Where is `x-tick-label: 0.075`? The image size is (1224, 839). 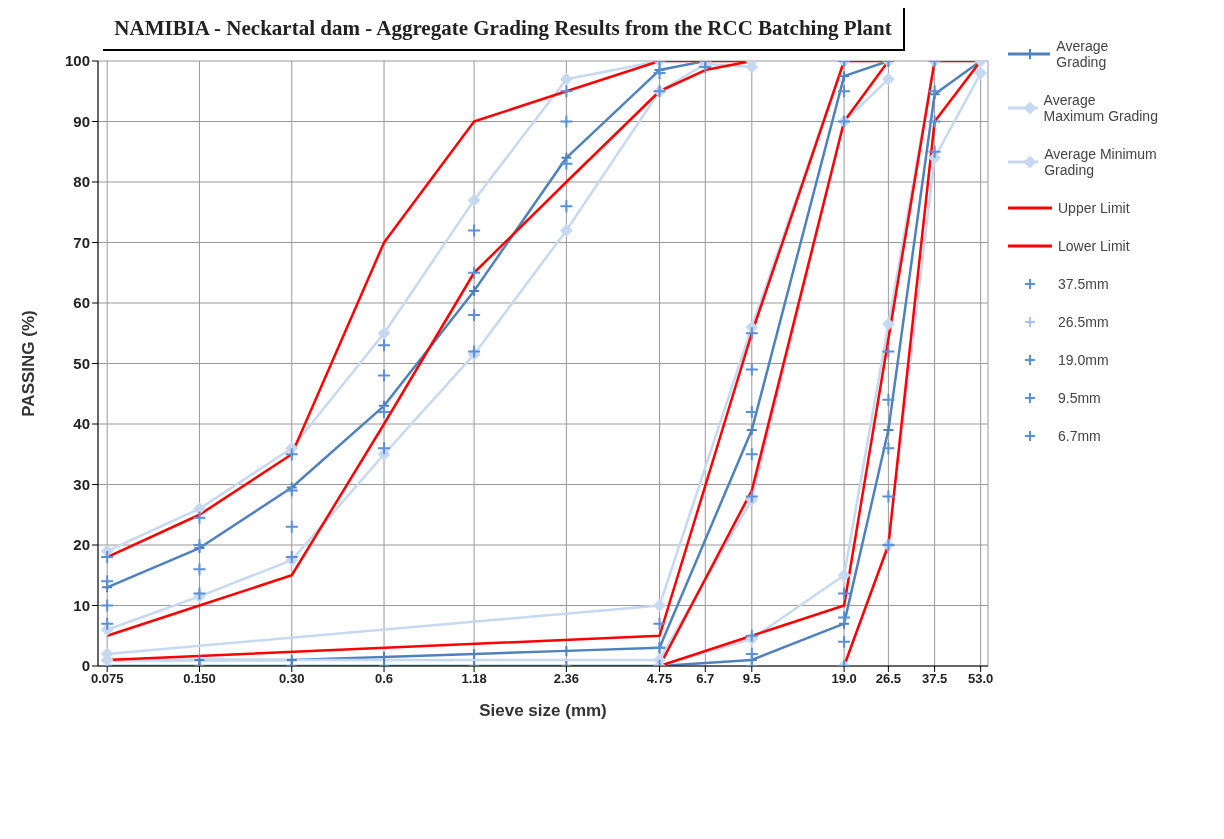
x-tick-label: 0.075 is located at coordinates (107, 679).